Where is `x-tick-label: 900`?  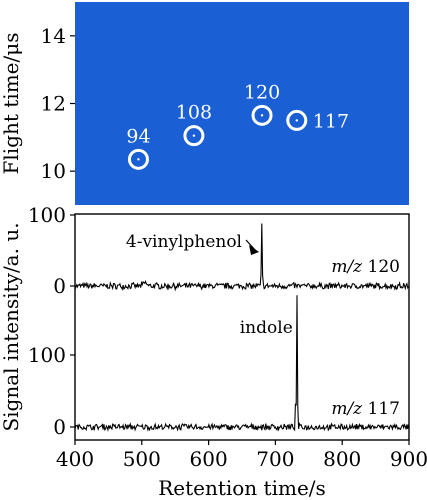 x-tick-label: 900 is located at coordinates (408, 459).